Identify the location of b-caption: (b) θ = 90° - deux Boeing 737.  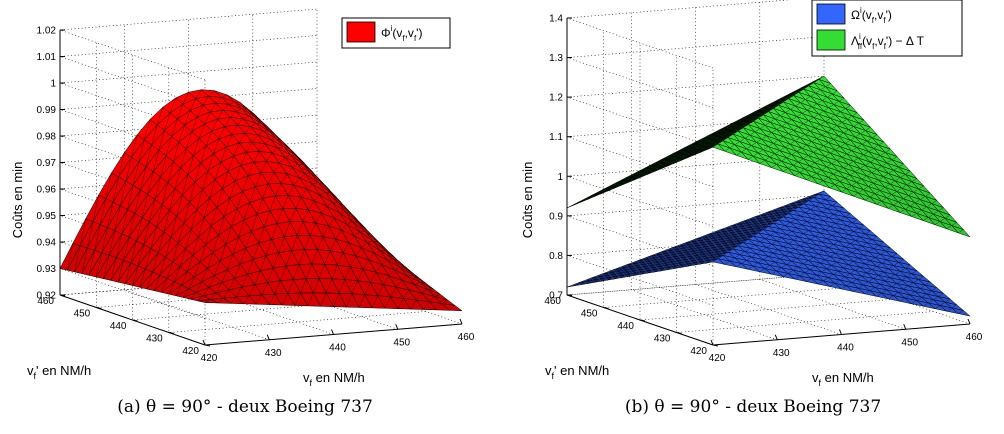
(753, 407).